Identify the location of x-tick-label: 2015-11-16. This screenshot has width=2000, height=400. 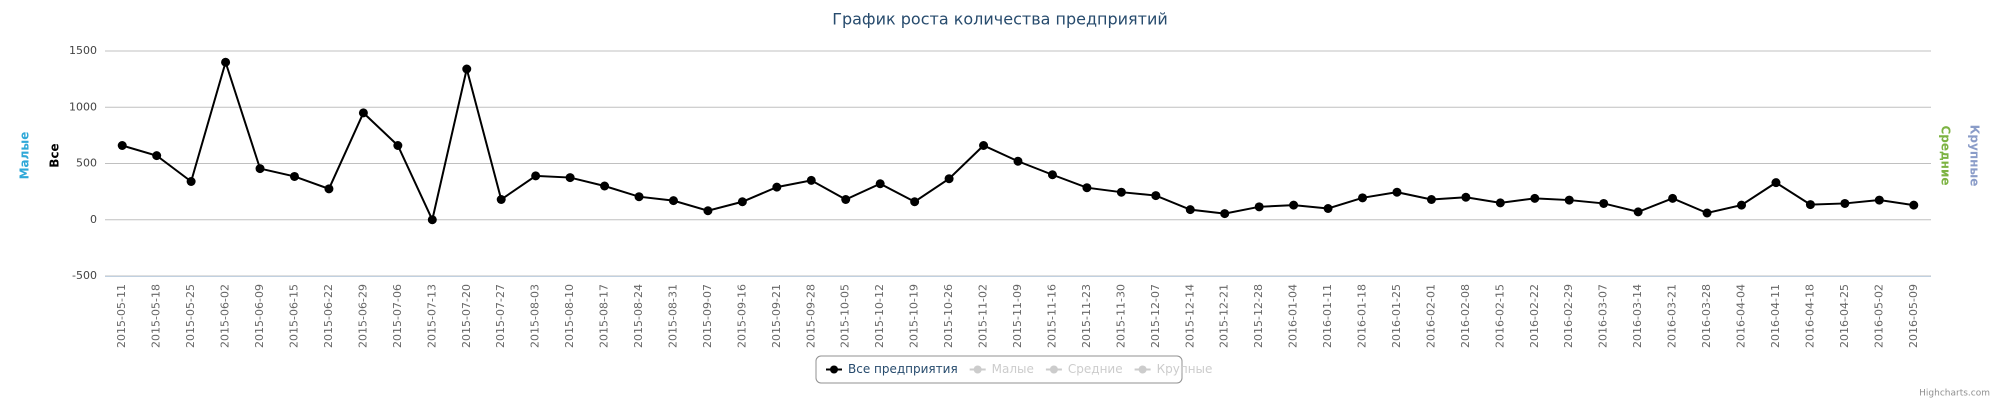
(1051, 316).